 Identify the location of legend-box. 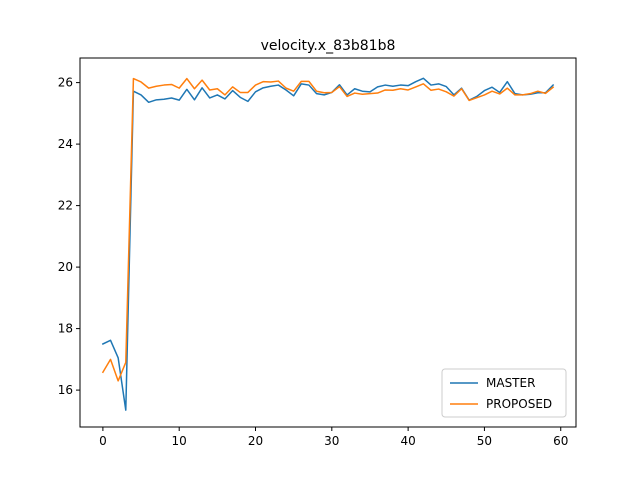
(504, 393).